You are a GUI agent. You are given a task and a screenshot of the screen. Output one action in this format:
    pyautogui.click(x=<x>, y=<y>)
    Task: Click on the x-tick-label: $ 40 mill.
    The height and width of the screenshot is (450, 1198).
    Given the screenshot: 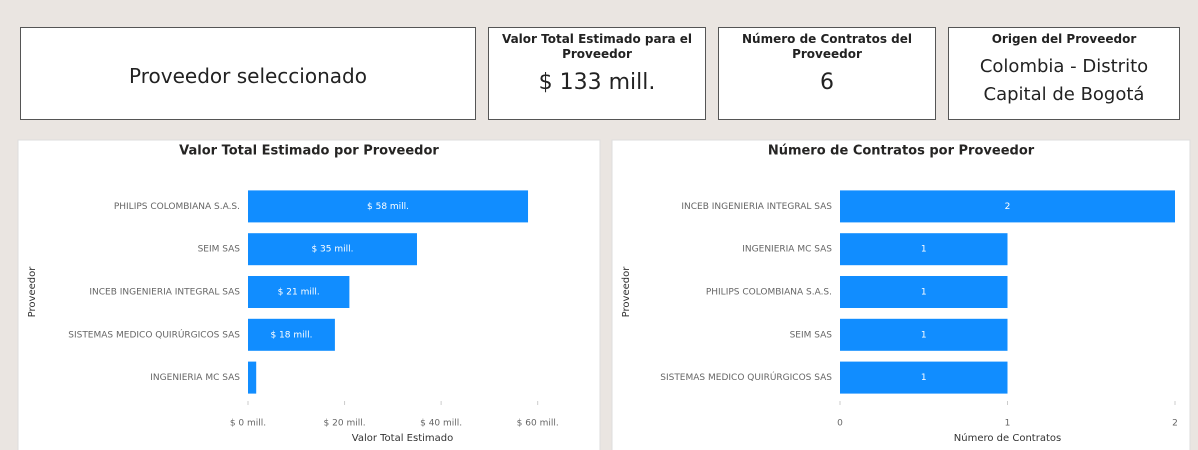 What is the action you would take?
    pyautogui.click(x=441, y=424)
    